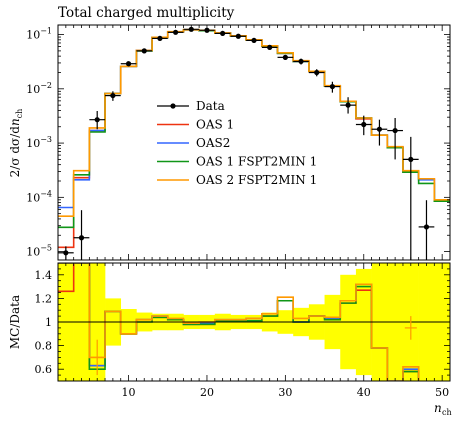 The width and height of the screenshot is (467, 421). I want to click on legend-label-1: OAS 1, so click(215, 125).